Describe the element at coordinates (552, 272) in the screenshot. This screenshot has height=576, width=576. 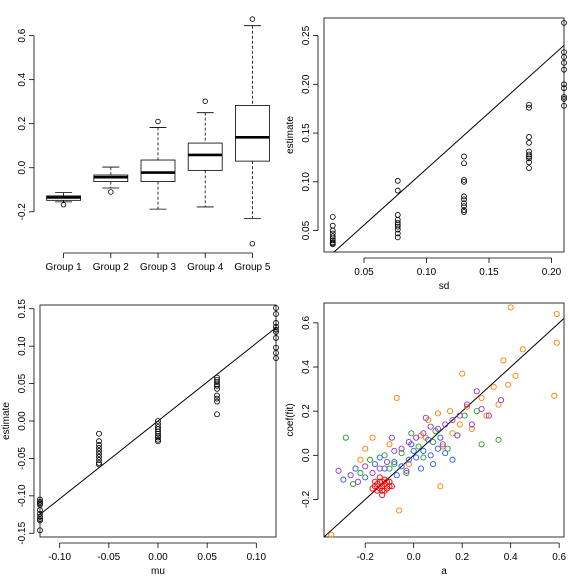
I see `x-tick-label: 0.20` at that location.